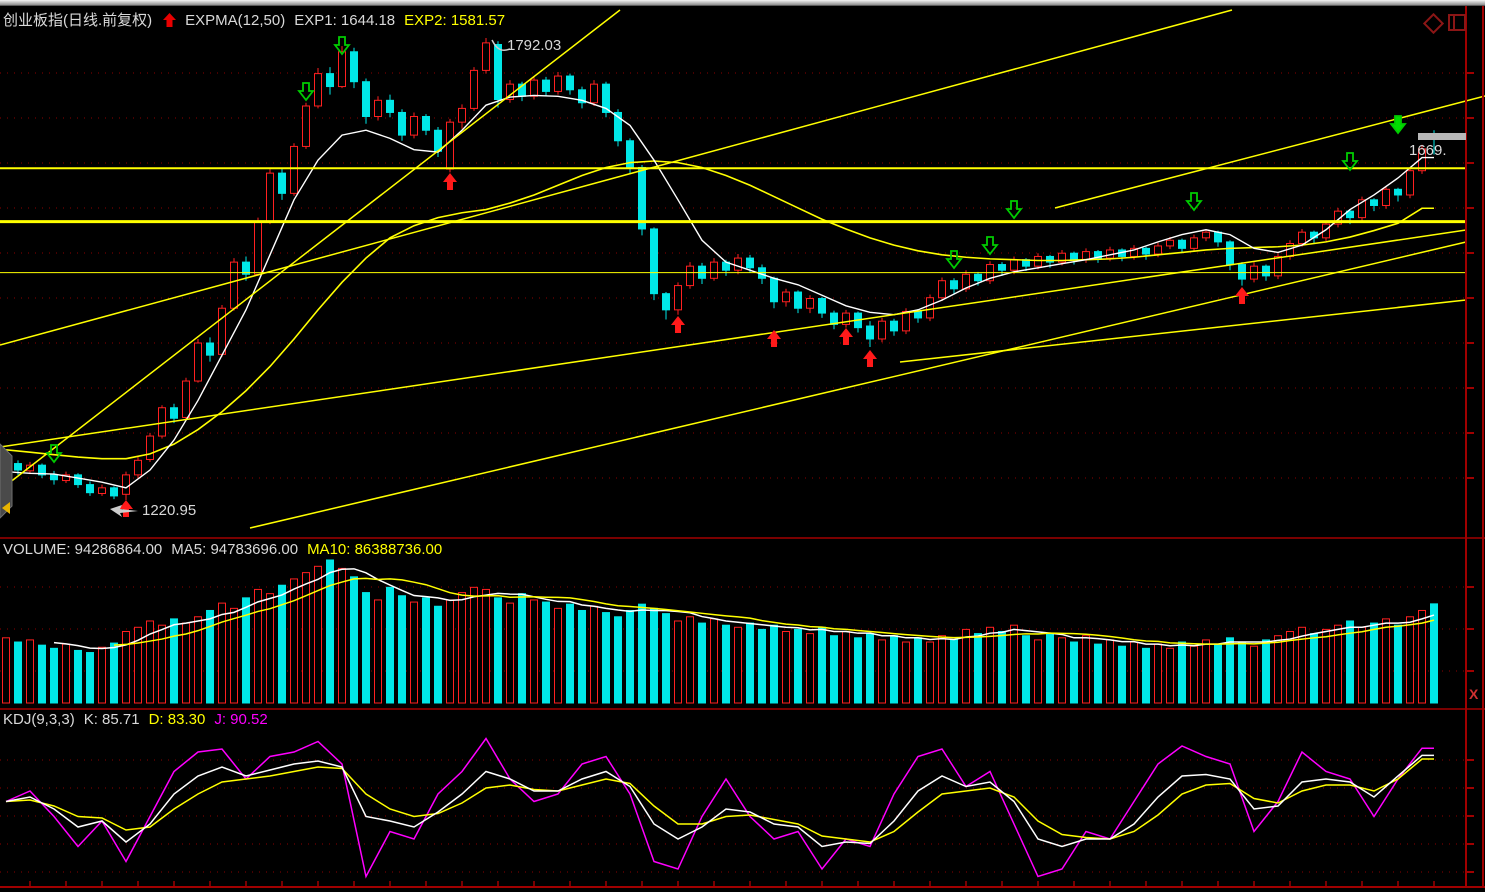  What do you see at coordinates (345, 20) in the screenshot?
I see `exp1-value: EXP1: 1644.18` at bounding box center [345, 20].